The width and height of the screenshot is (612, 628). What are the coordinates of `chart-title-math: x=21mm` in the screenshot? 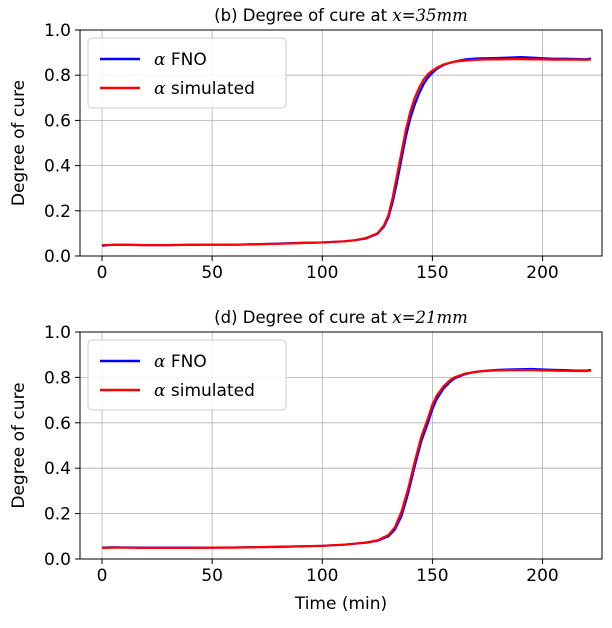 It's located at (429, 317).